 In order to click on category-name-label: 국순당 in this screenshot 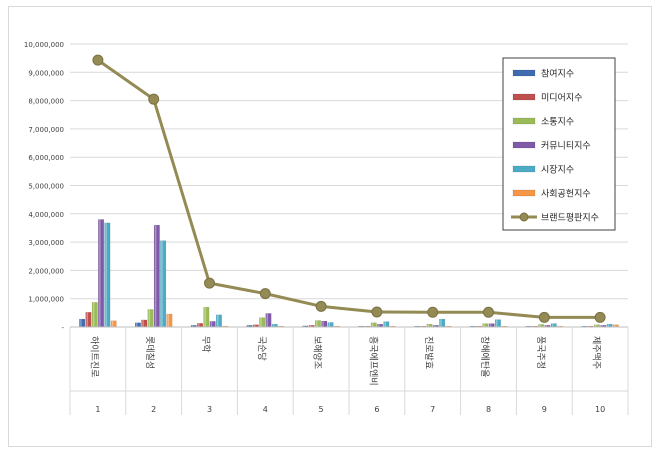, I will do `click(261, 348)`.